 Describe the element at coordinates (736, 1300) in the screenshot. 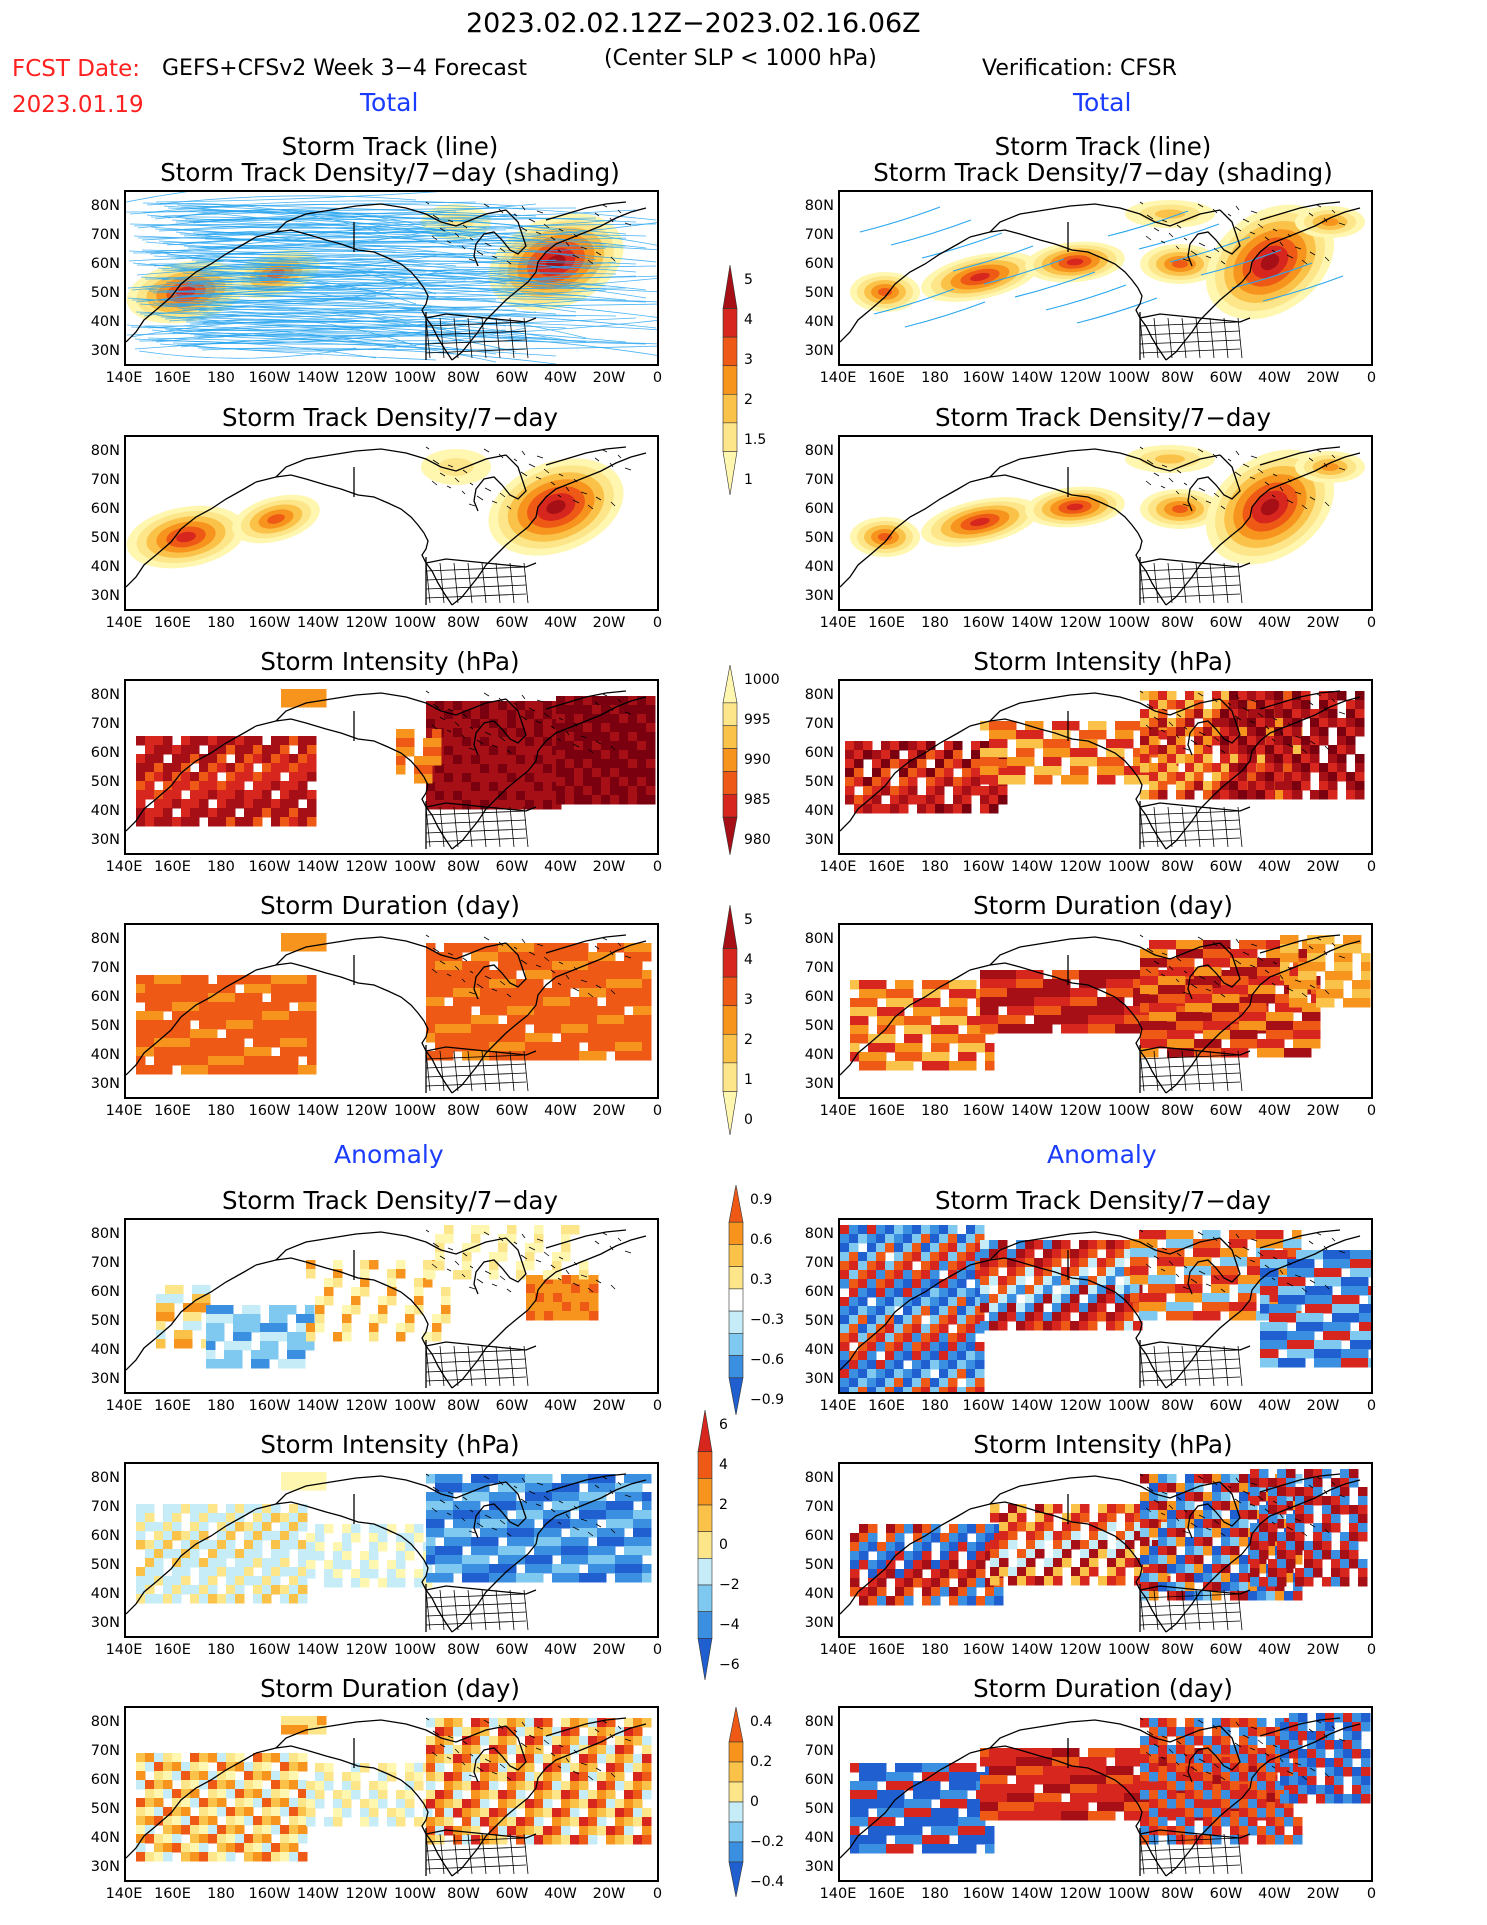

I see `colorbar-anom-density` at that location.